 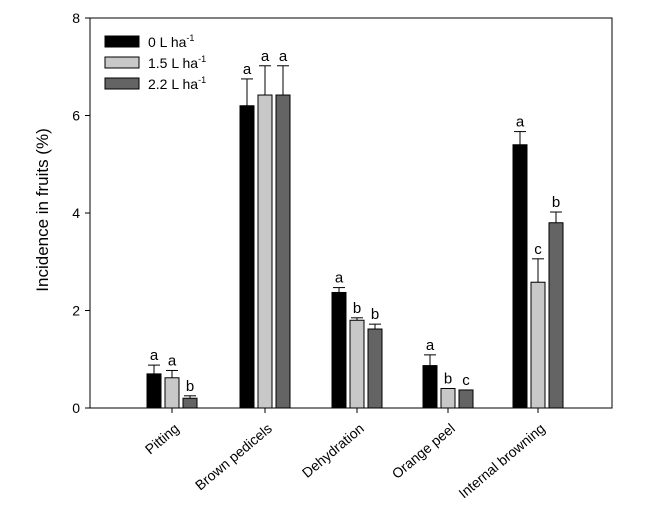 What do you see at coordinates (76, 311) in the screenshot?
I see `y-tick-label: 2` at bounding box center [76, 311].